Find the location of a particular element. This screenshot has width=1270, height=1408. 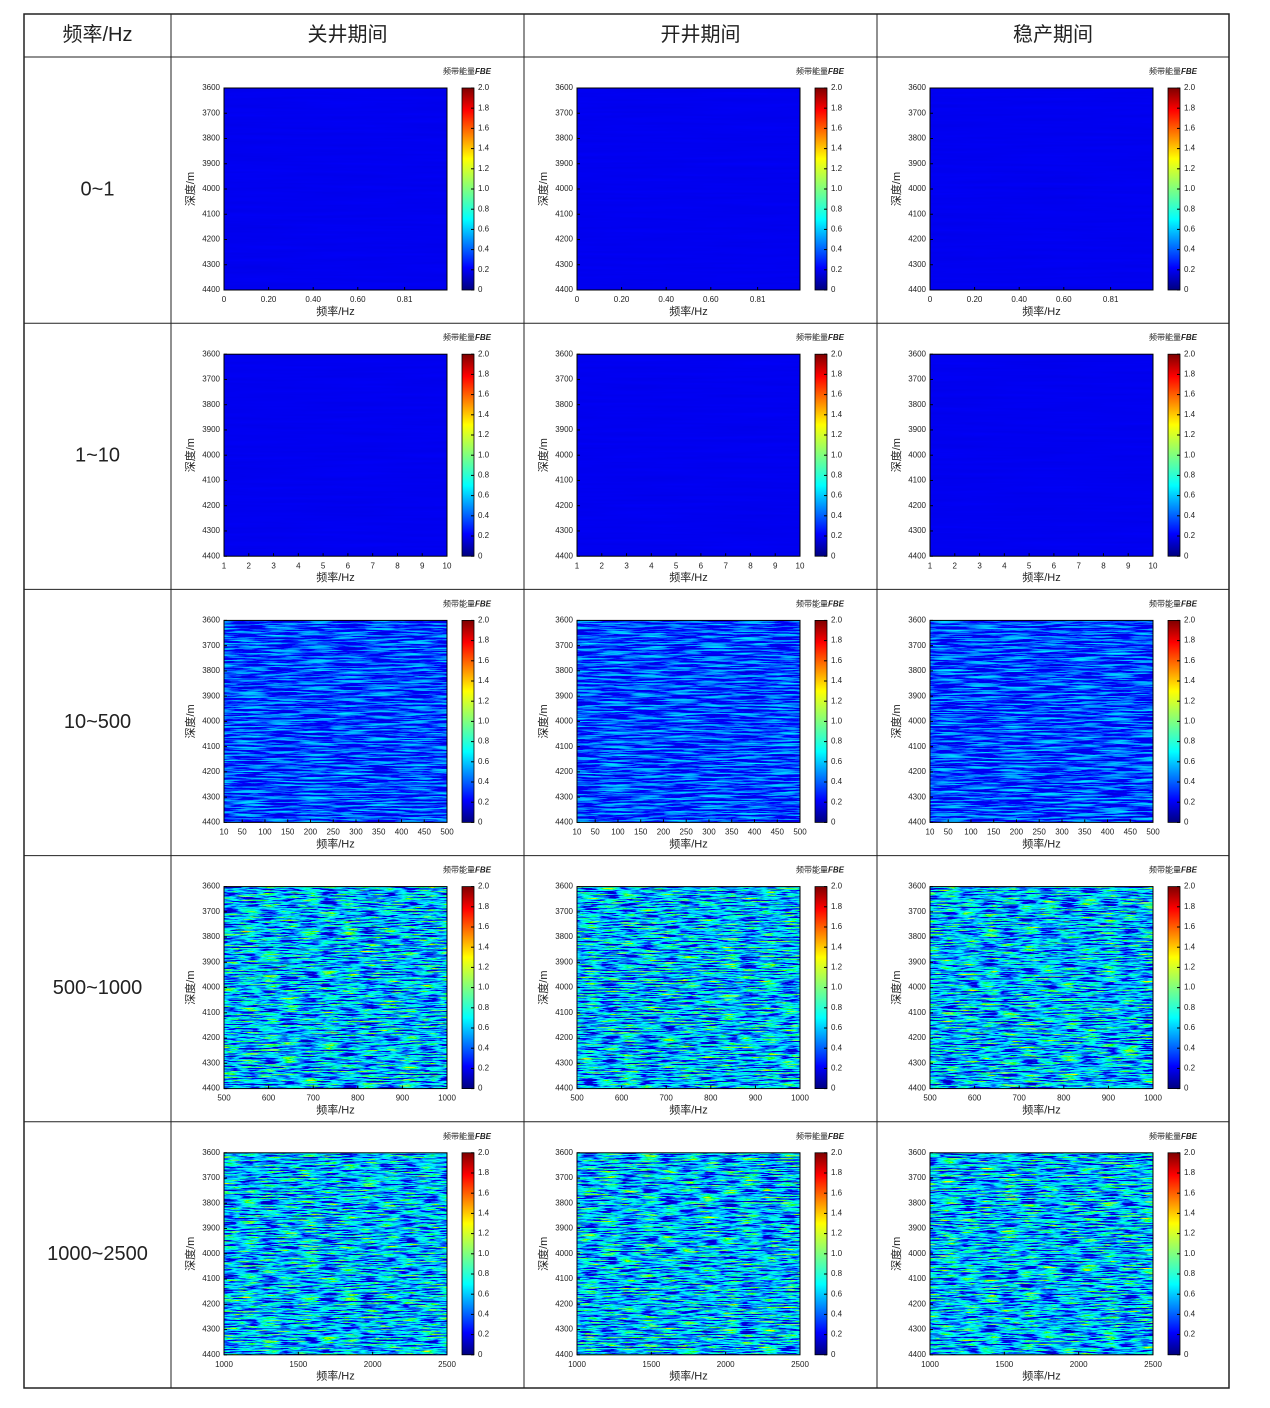

y-tick-label: 4200 is located at coordinates (564, 239).